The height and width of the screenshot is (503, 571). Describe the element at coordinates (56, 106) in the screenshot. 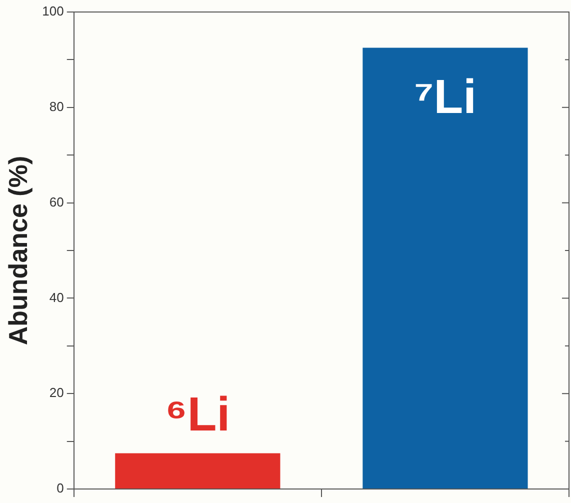

I see `y-tick-label: 80` at that location.